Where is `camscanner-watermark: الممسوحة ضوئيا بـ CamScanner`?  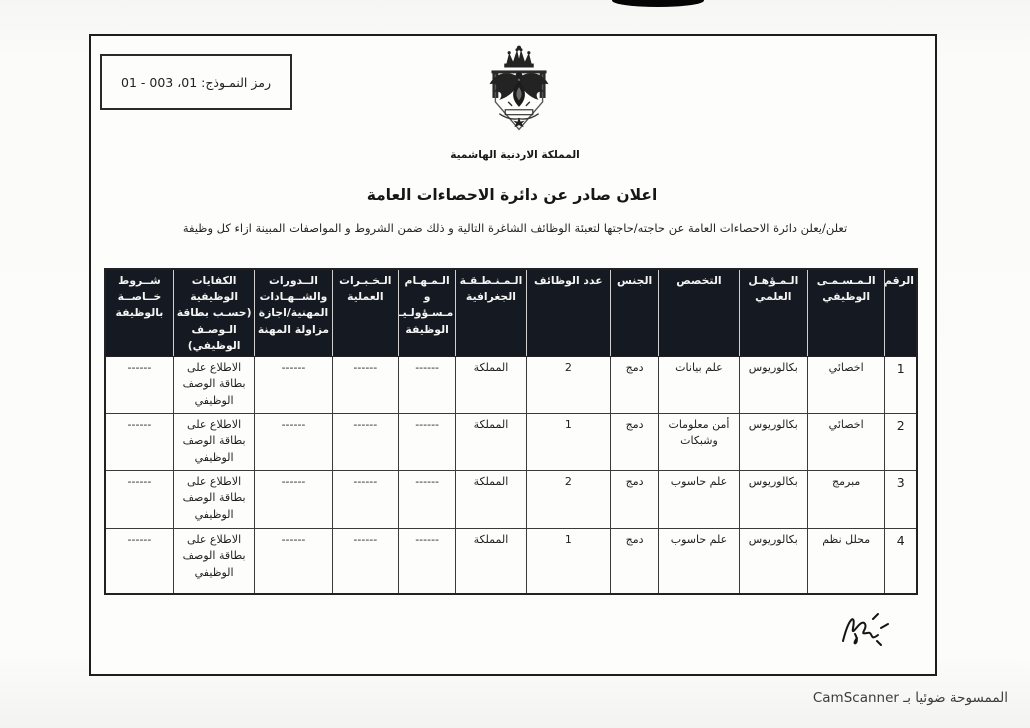
camscanner-watermark: الممسوحة ضوئيا بـ CamScanner is located at coordinates (910, 698).